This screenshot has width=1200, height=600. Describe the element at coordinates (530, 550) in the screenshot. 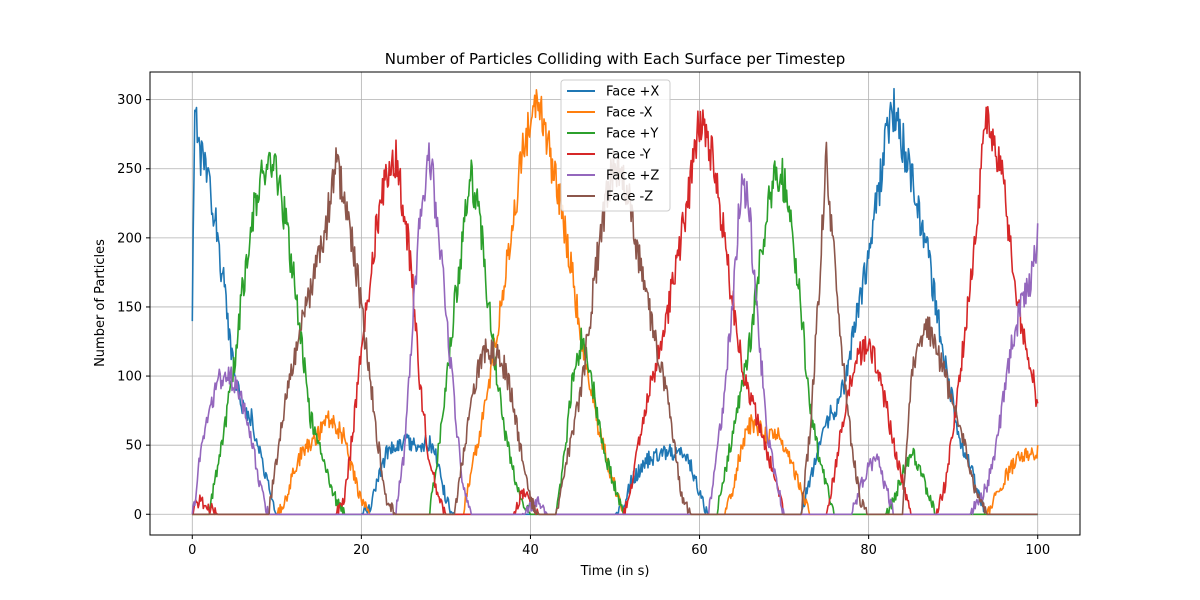

I see `x-tick-label: 40` at that location.